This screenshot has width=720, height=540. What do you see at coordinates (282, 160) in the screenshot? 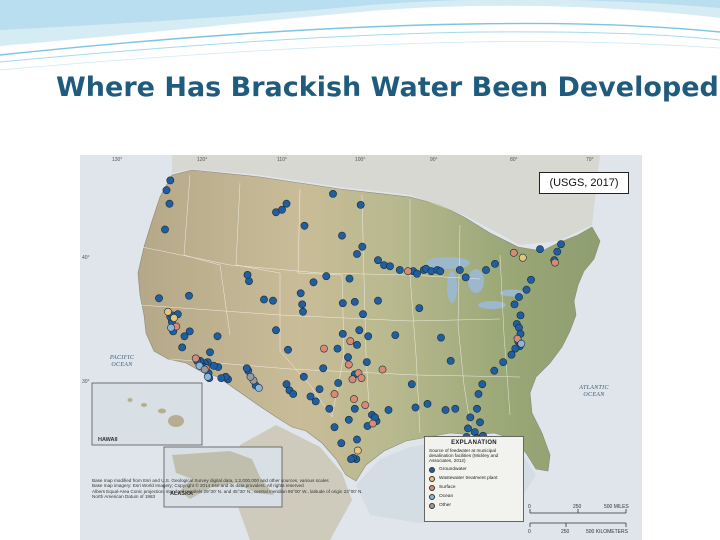
I see `lon-tick-110: 110°` at bounding box center [282, 160].